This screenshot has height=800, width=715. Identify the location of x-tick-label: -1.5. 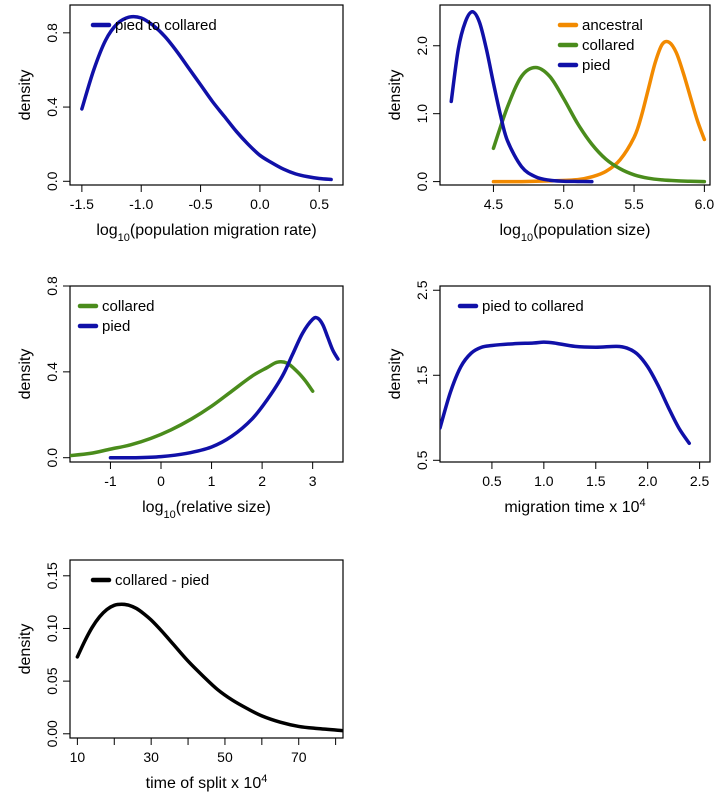
(82, 204).